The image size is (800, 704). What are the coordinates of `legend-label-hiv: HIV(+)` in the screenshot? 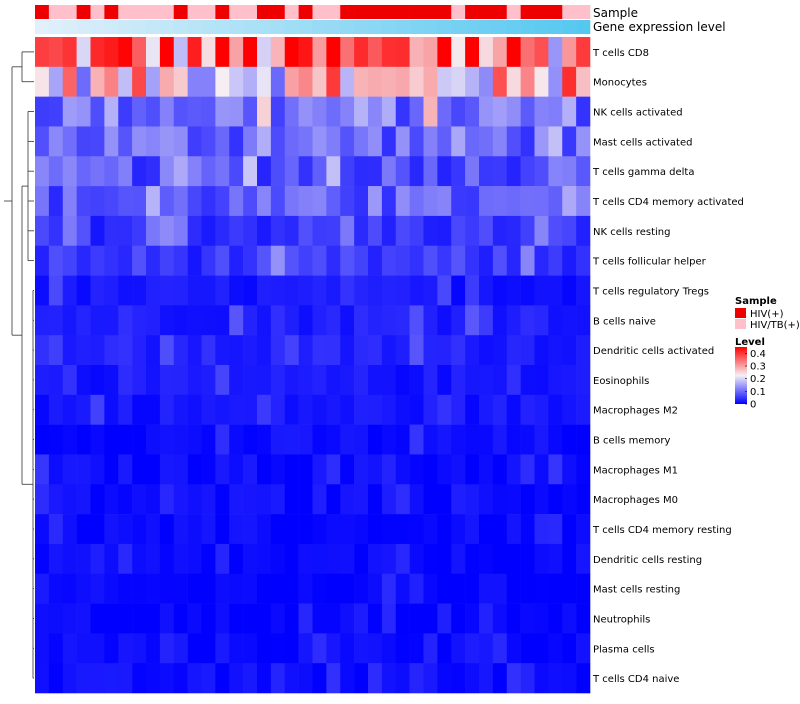 It's located at (767, 314).